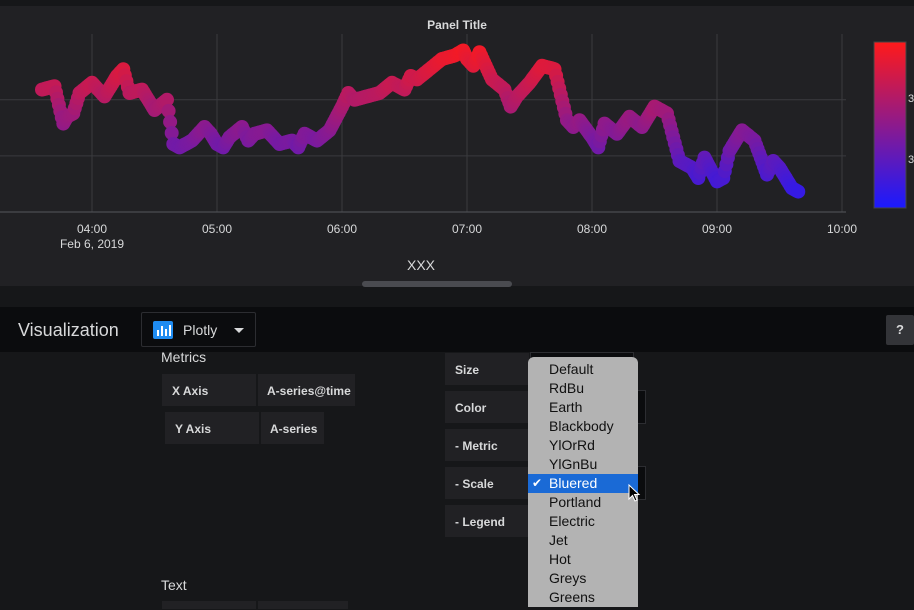 Image resolution: width=914 pixels, height=610 pixels. Describe the element at coordinates (573, 464) in the screenshot. I see `scale-option-ylgnbu: YlGnBu` at that location.